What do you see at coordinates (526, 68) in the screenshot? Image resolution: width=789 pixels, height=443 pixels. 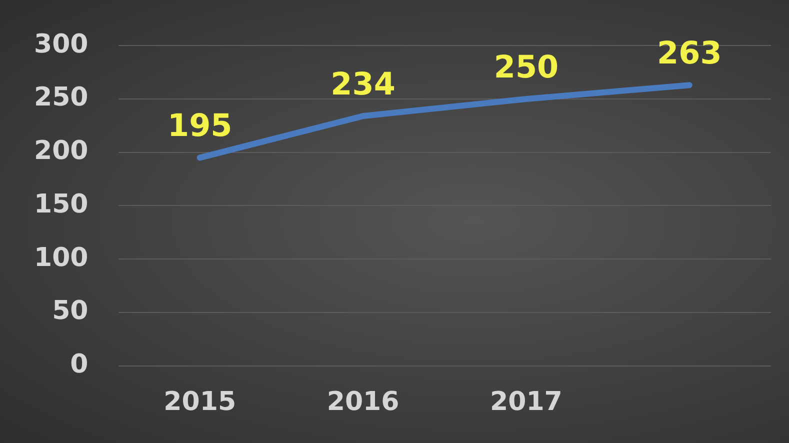 I see `data-label: 250` at bounding box center [526, 68].